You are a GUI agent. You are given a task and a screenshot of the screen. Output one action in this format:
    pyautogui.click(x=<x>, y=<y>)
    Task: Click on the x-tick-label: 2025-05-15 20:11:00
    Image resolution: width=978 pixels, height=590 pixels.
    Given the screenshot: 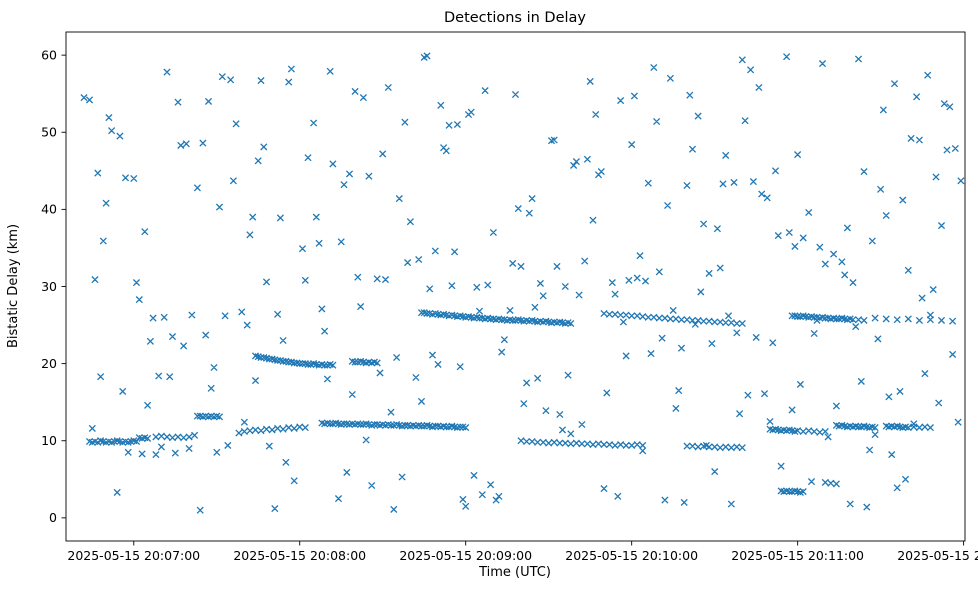 What is the action you would take?
    pyautogui.click(x=797, y=555)
    